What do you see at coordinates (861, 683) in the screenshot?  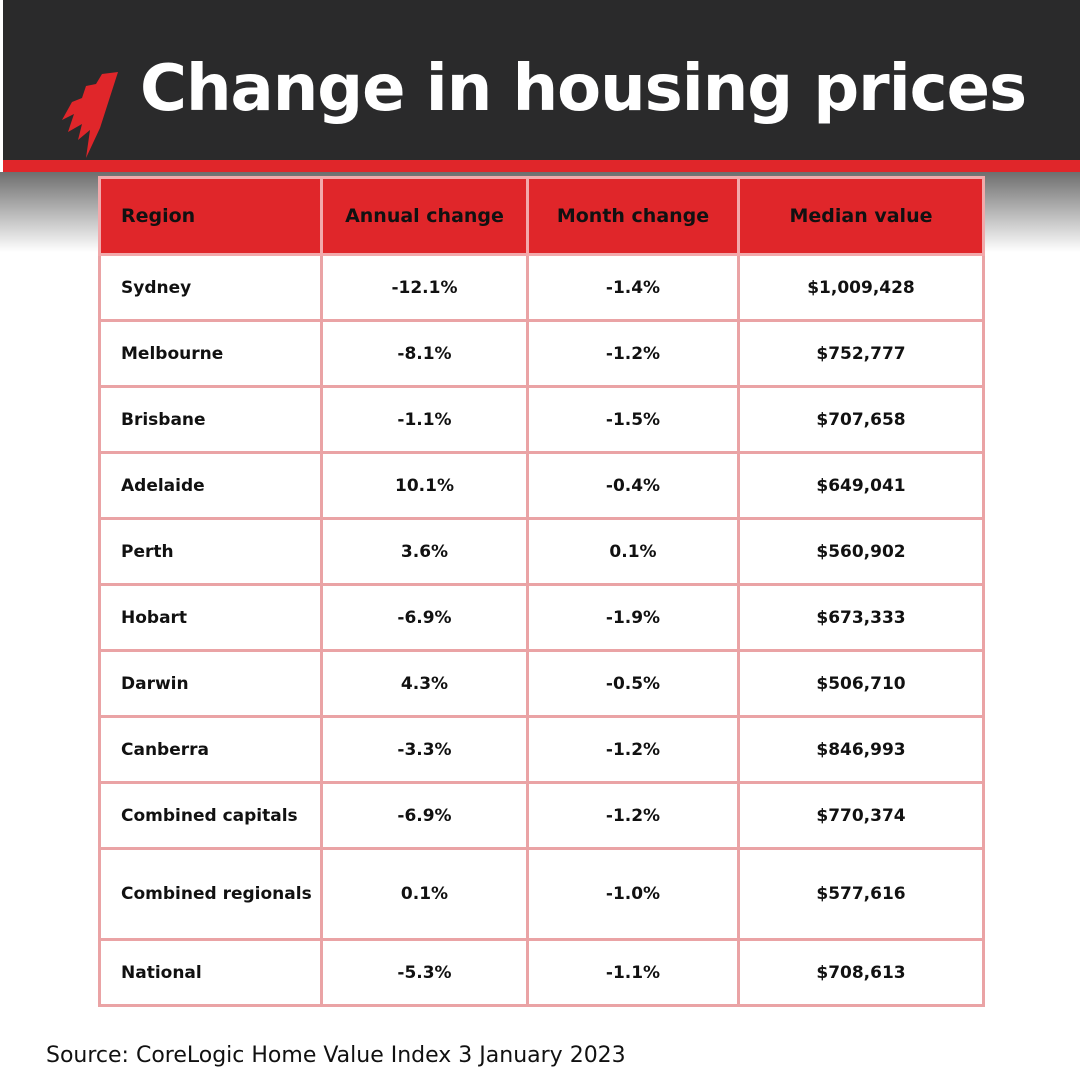 I see `table-cell: $506,710` at bounding box center [861, 683].